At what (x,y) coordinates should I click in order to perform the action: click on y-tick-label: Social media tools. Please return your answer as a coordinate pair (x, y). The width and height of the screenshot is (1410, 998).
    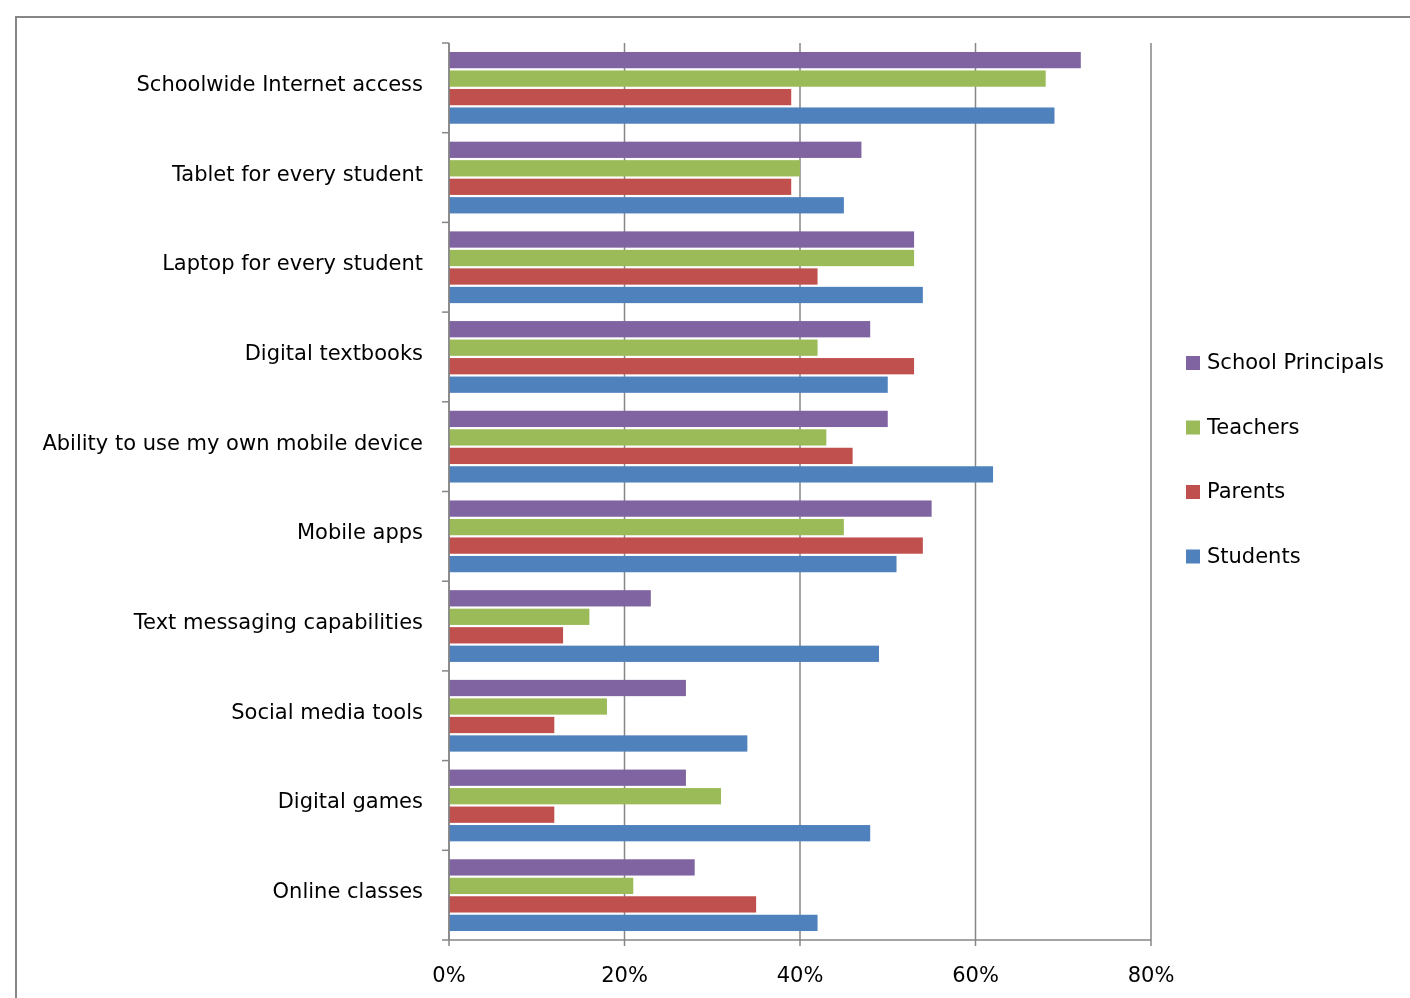
    Looking at the image, I should click on (327, 711).